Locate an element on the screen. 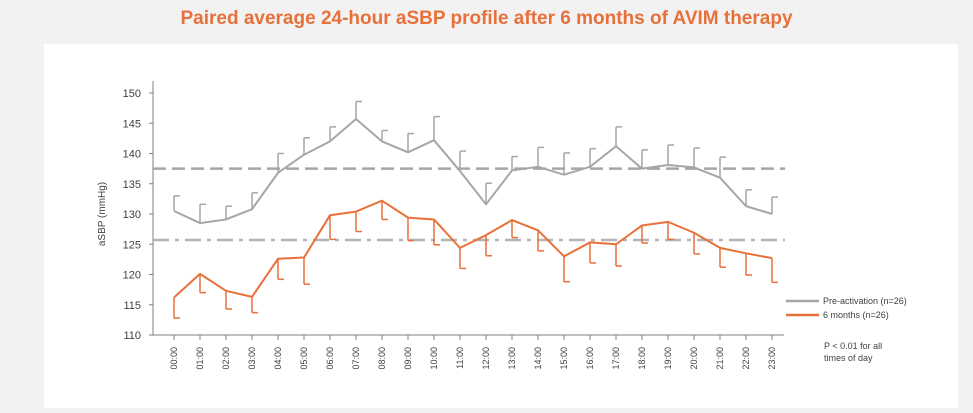 The width and height of the screenshot is (973, 413). significance-note-line1: P < 0.01 for all is located at coordinates (853, 346).